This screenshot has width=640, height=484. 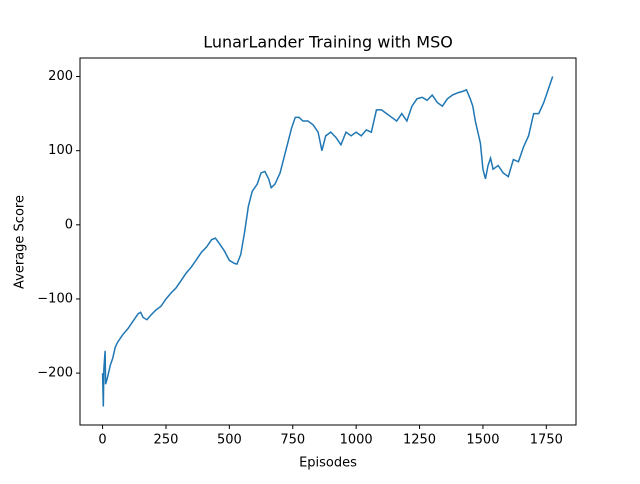 What do you see at coordinates (60, 76) in the screenshot?
I see `y-tick-label: 200` at bounding box center [60, 76].